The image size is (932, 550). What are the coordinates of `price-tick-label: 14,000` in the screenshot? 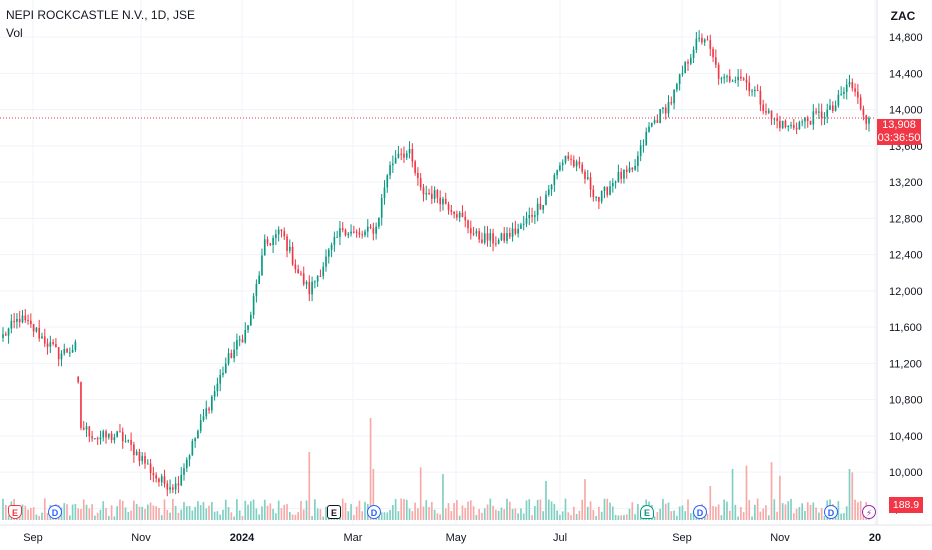 It's located at (906, 111).